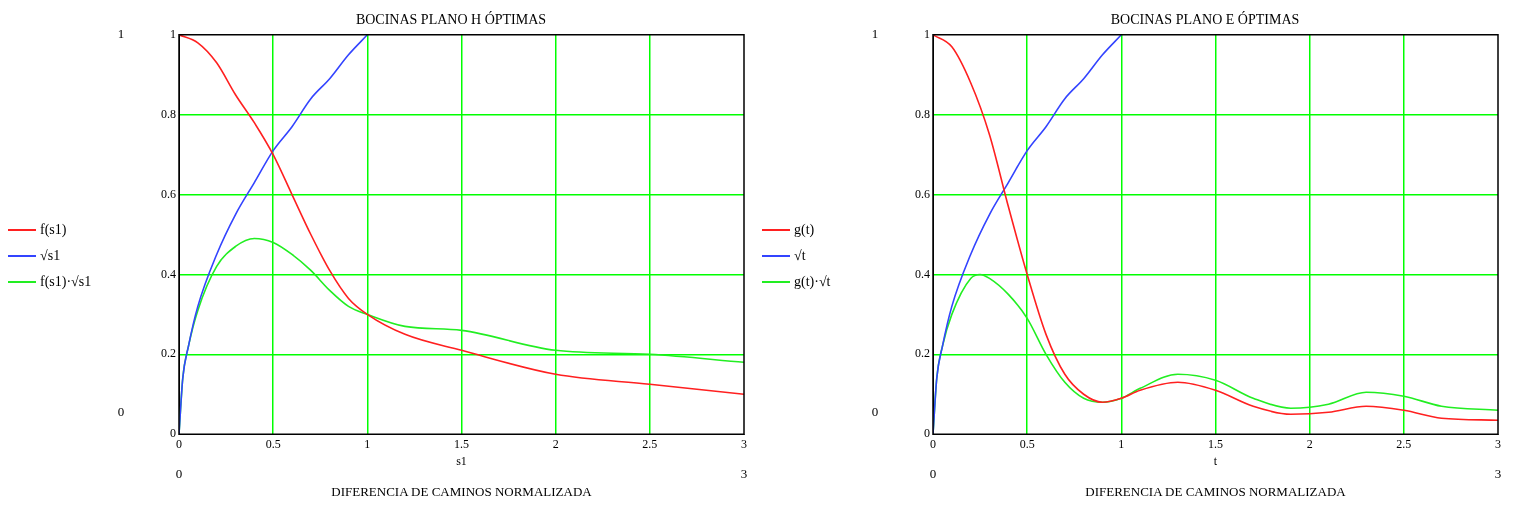 This screenshot has width=1524, height=531. What do you see at coordinates (812, 281) in the screenshot?
I see `legend-label: g(t)·√t` at bounding box center [812, 281].